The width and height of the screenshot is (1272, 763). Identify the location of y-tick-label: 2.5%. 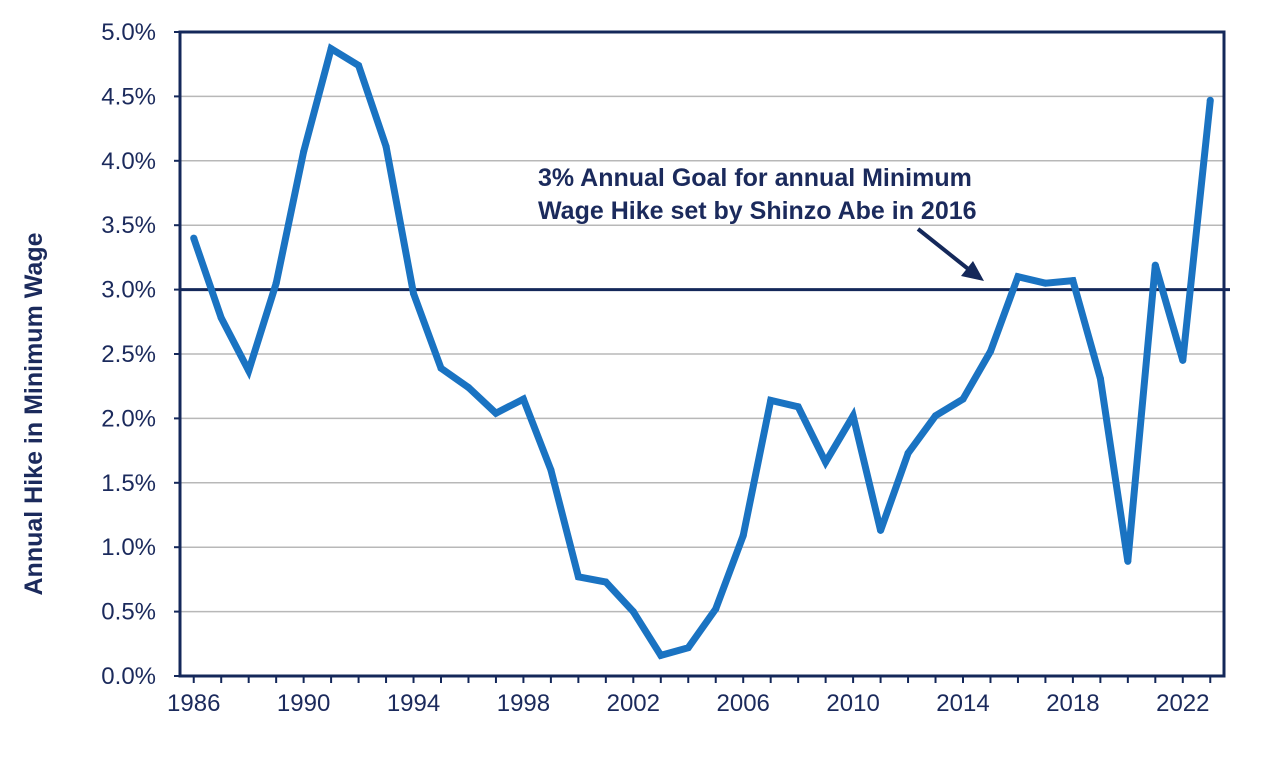
(128, 354).